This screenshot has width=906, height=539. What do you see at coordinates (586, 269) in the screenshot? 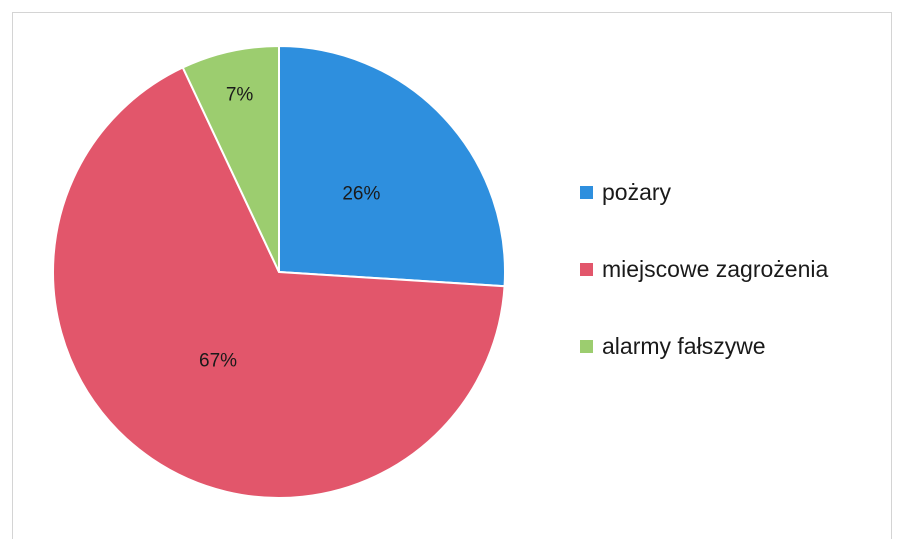
I see `legend-swatch-miejscowe-zagrozenia` at bounding box center [586, 269].